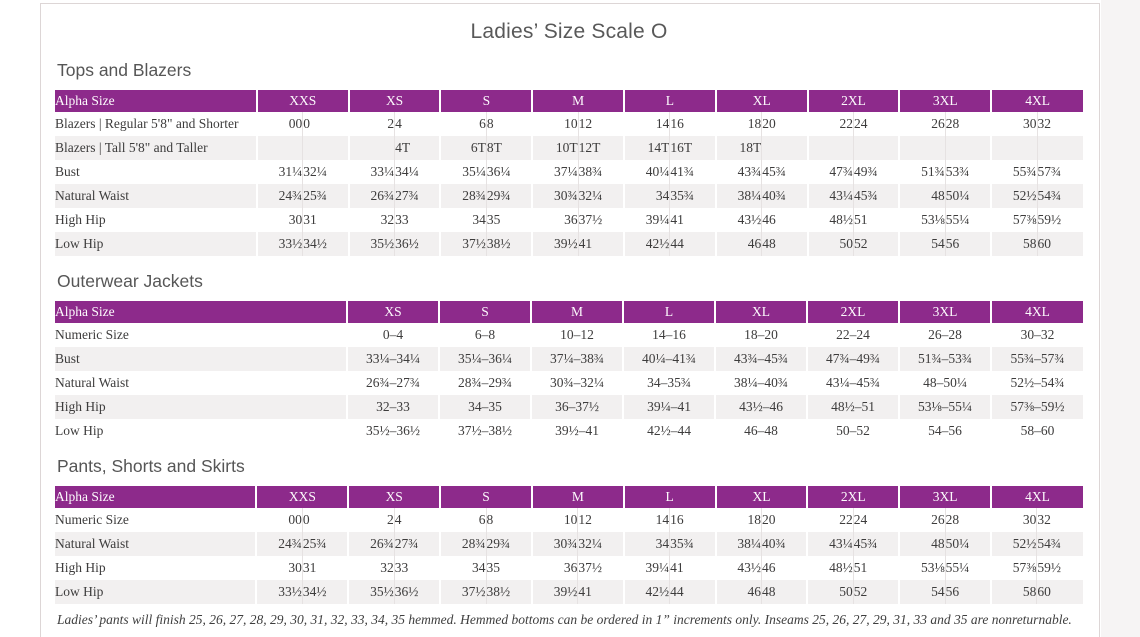 The width and height of the screenshot is (1140, 637). What do you see at coordinates (668, 383) in the screenshot?
I see `value-cell: 34–35¾` at bounding box center [668, 383].